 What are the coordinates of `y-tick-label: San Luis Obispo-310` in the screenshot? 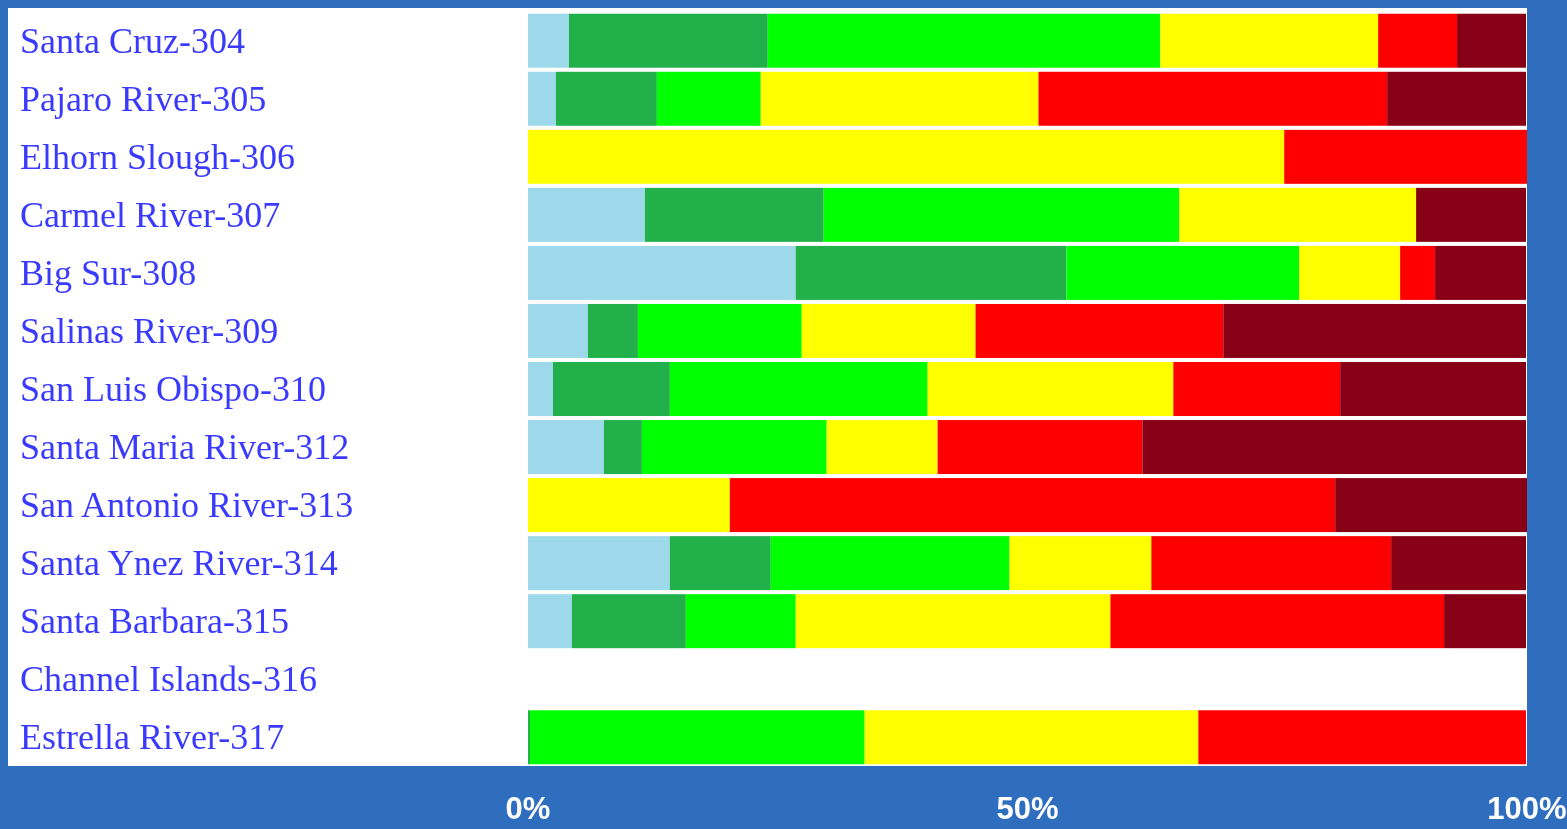 It's located at (173, 389).